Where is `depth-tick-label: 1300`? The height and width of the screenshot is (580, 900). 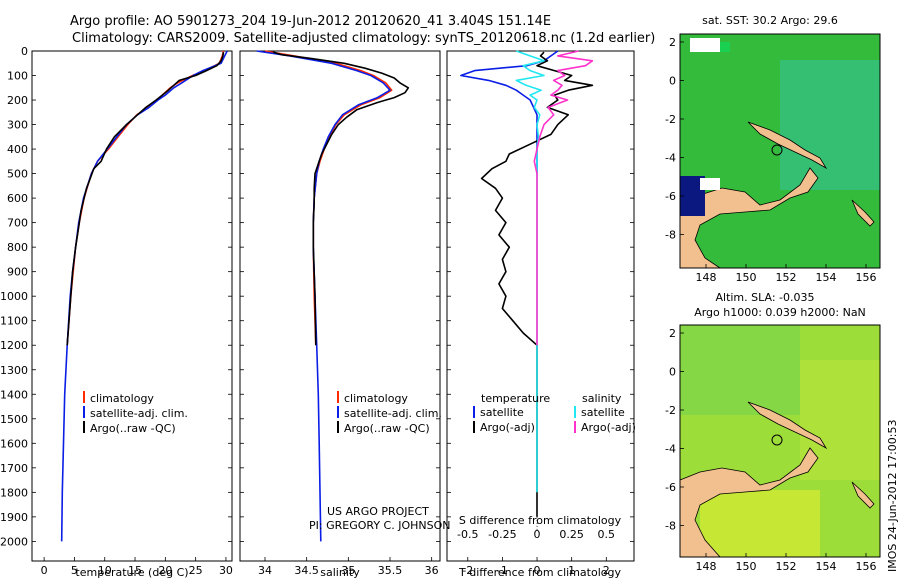 depth-tick-label: 1300 is located at coordinates (14, 370).